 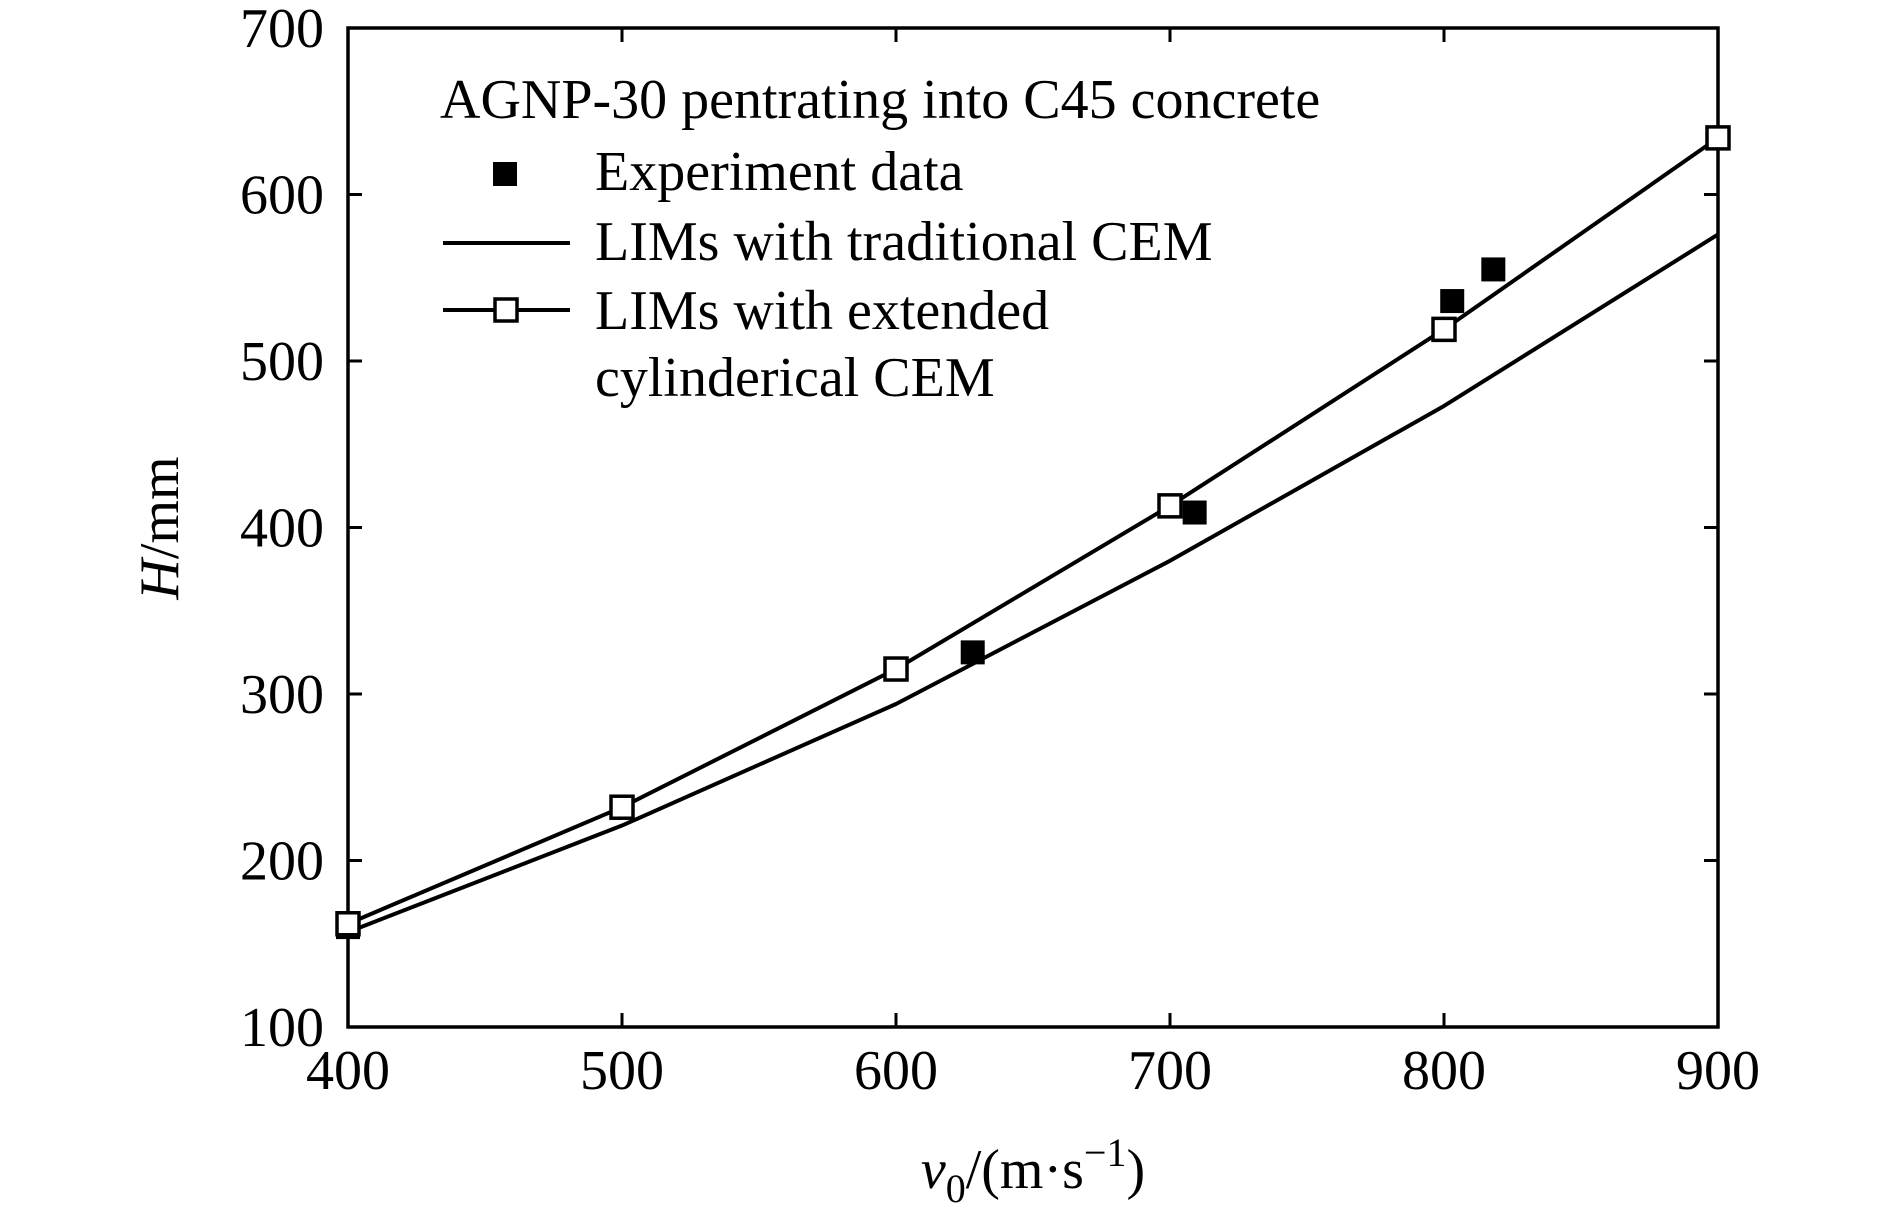 I want to click on legend-item-experiment: Experiment data, so click(x=728, y=172).